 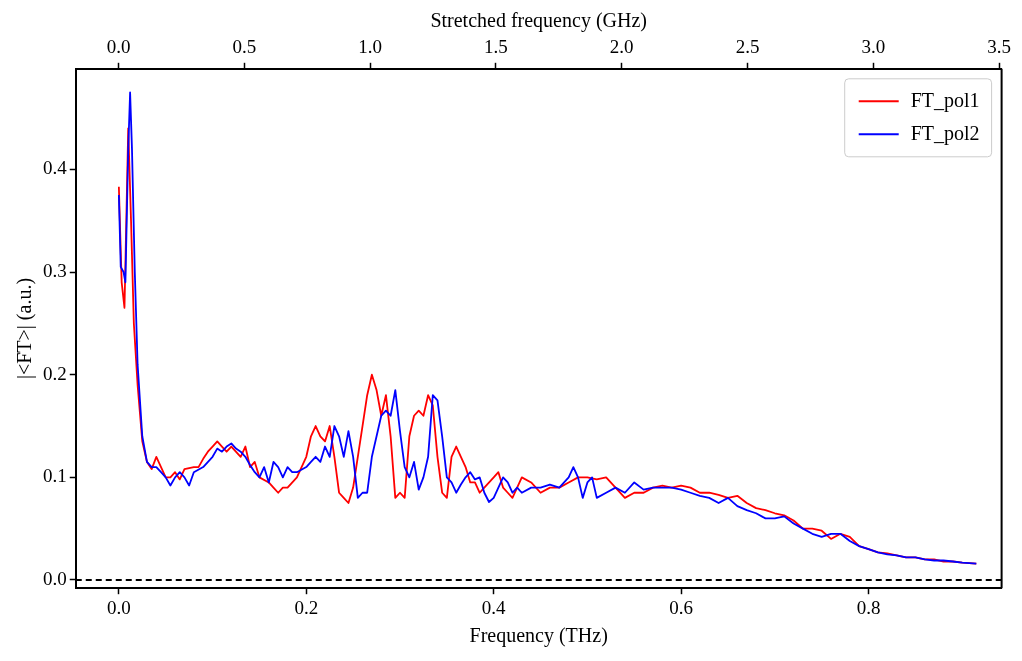 I want to click on x2-tick-label: 2.0, so click(x=621, y=47).